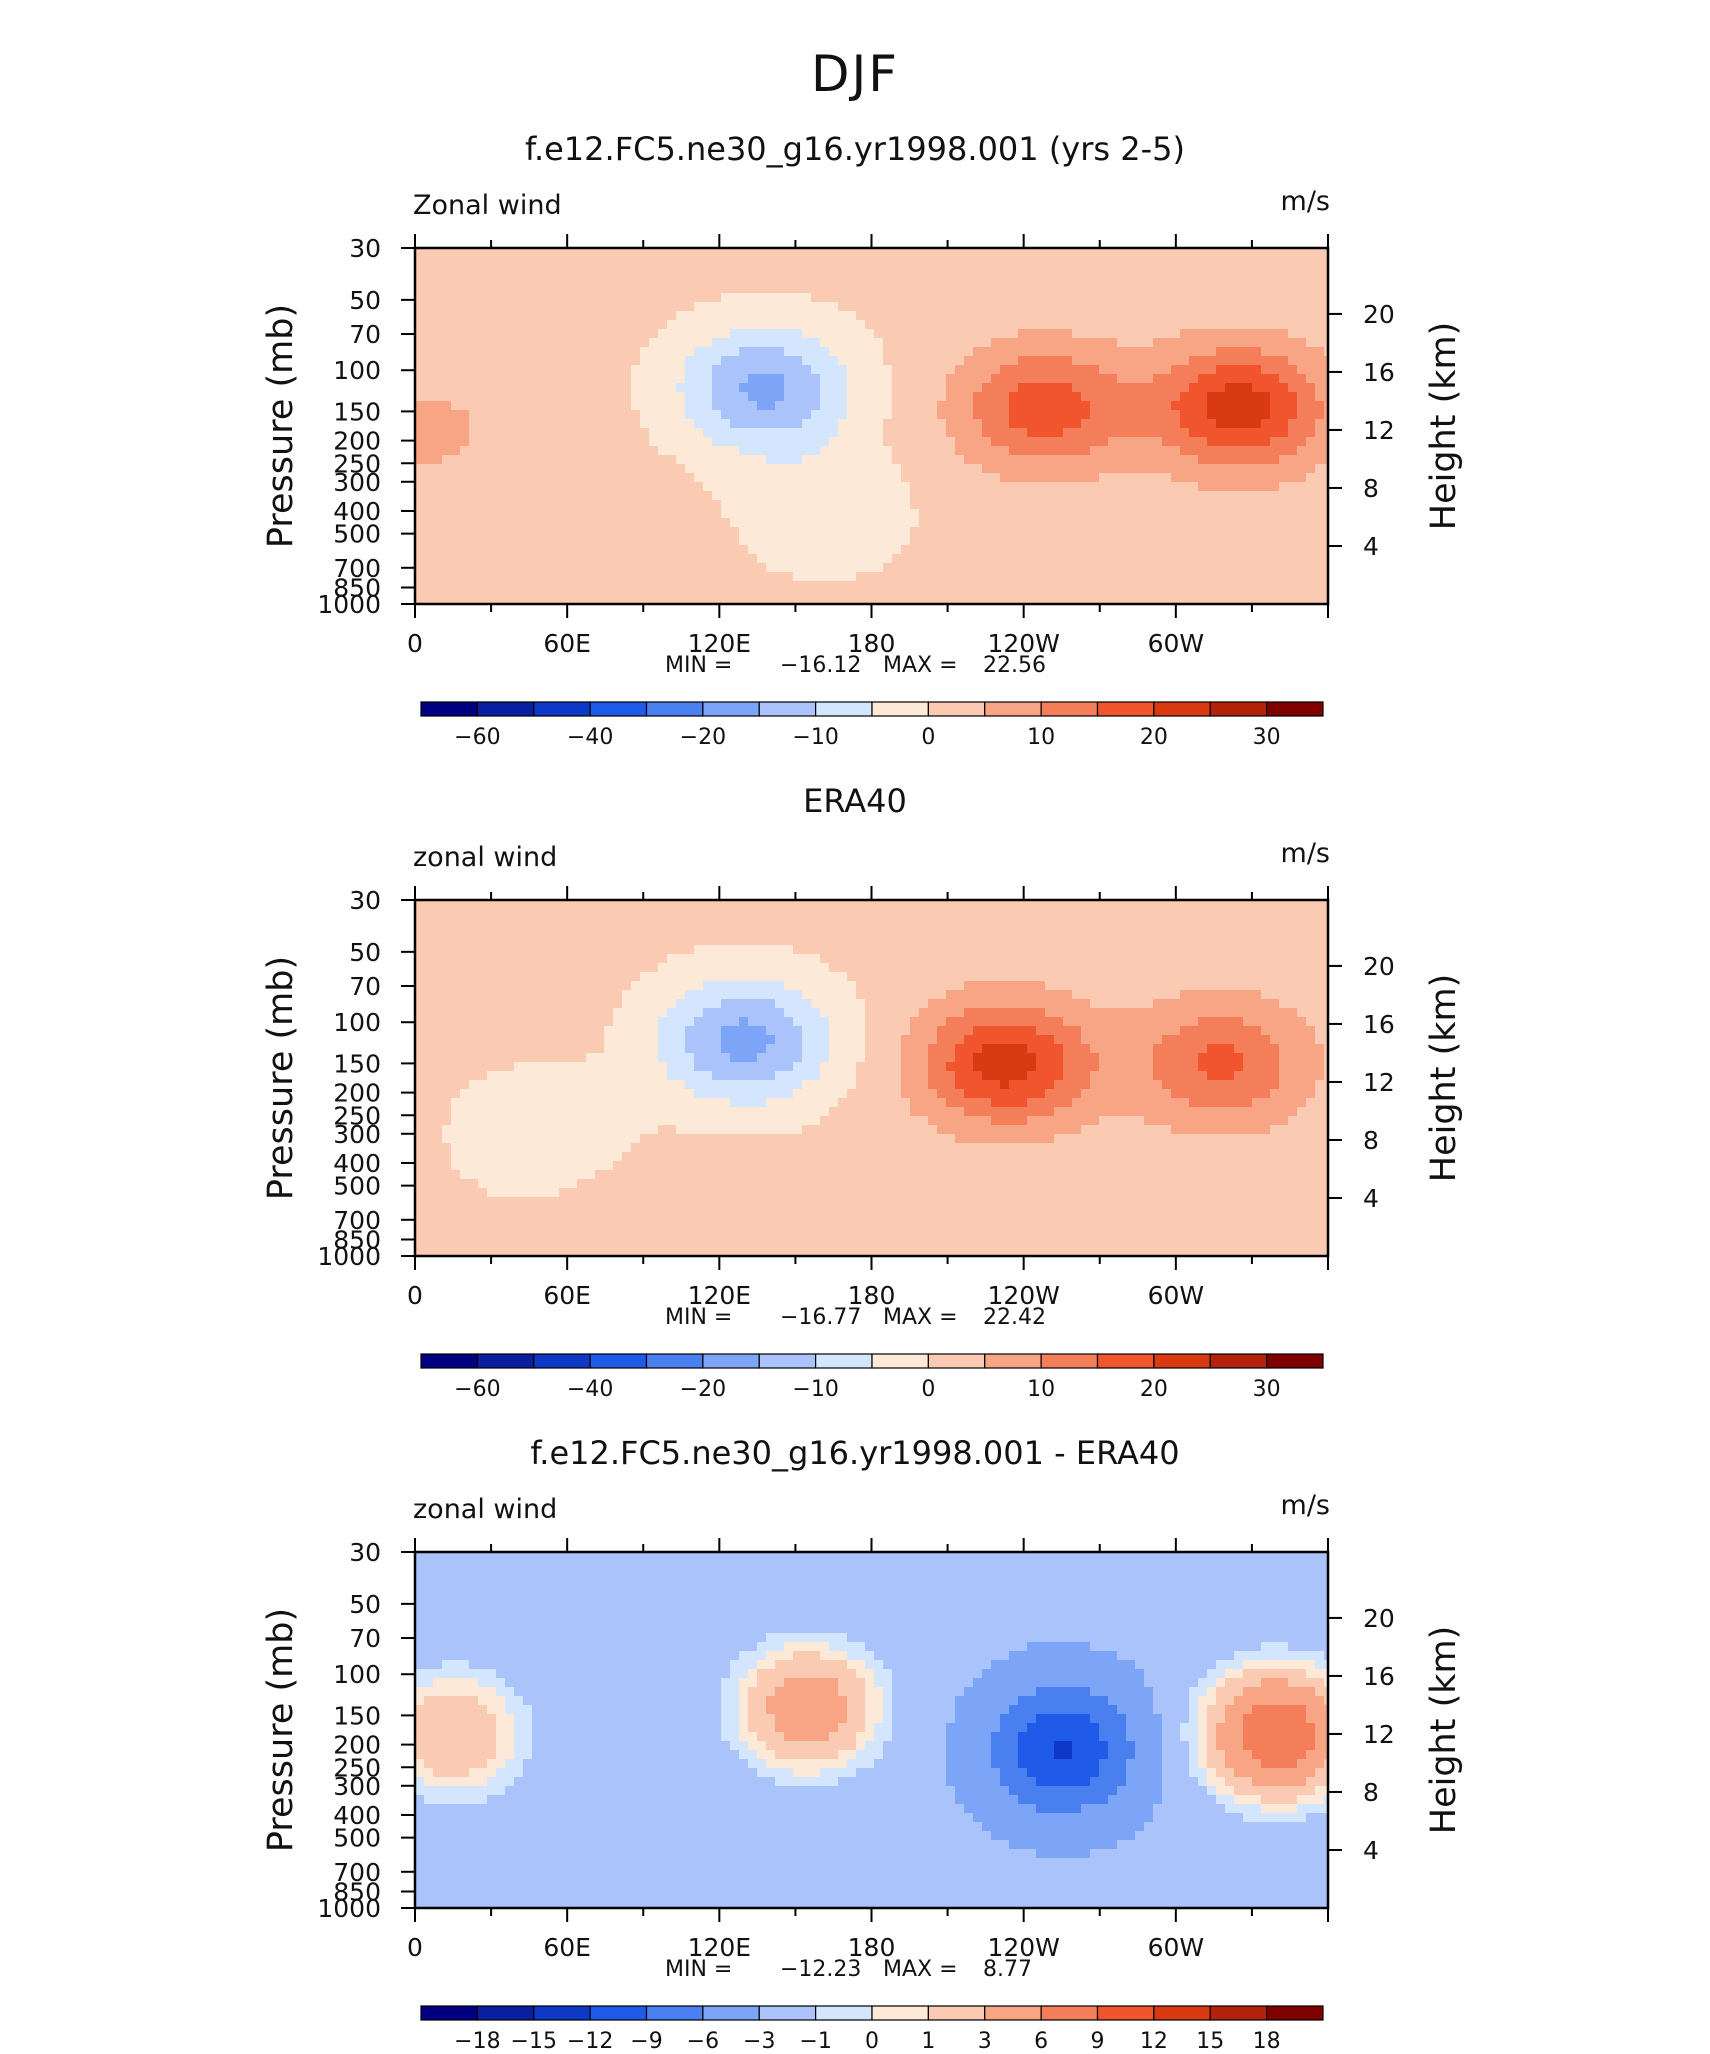 This screenshot has height=2054, width=1710. What do you see at coordinates (855, 74) in the screenshot?
I see `page-title: DJF` at bounding box center [855, 74].